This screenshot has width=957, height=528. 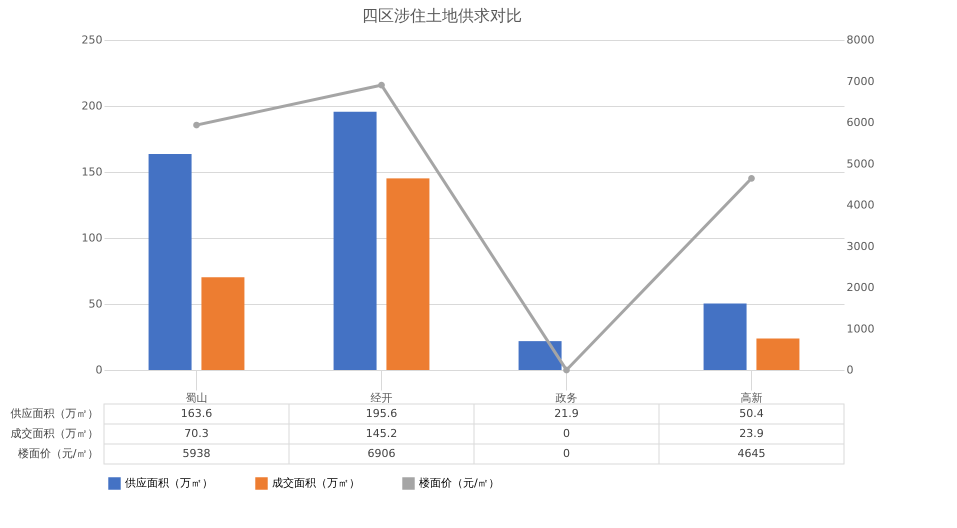 What do you see at coordinates (860, 81) in the screenshot?
I see `y2-tick-label: 7000` at bounding box center [860, 81].